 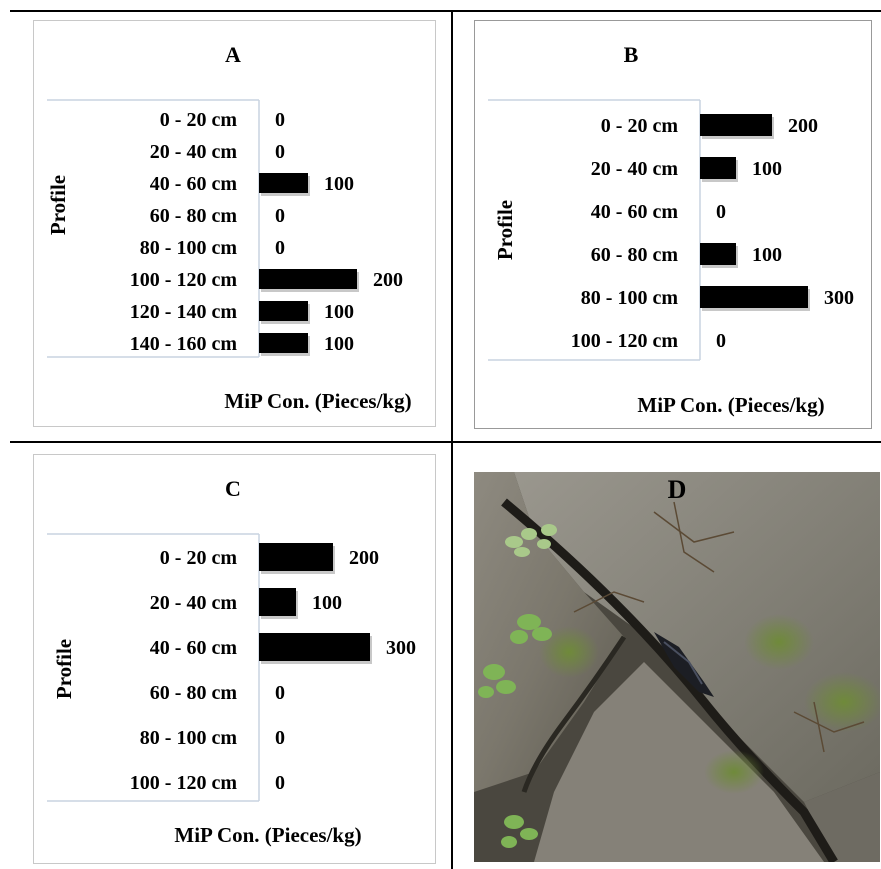 I want to click on chart-b-data-label: 200, so click(x=803, y=126).